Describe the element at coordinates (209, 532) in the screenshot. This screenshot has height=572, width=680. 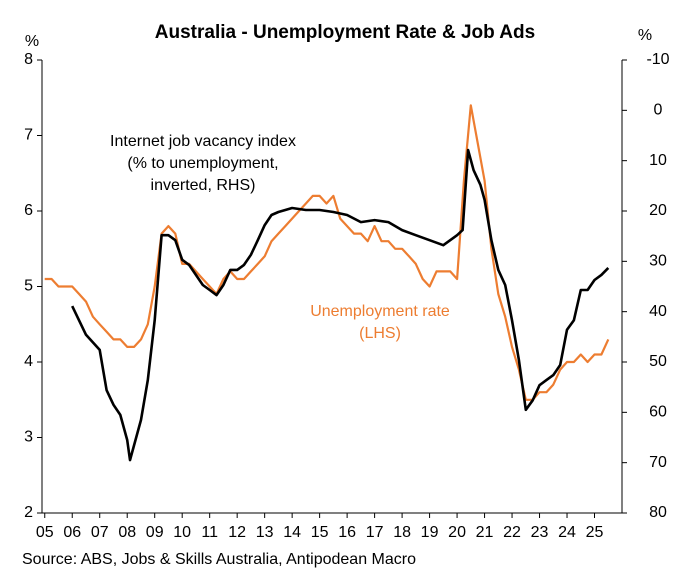
I see `x-tick-label: 11` at that location.